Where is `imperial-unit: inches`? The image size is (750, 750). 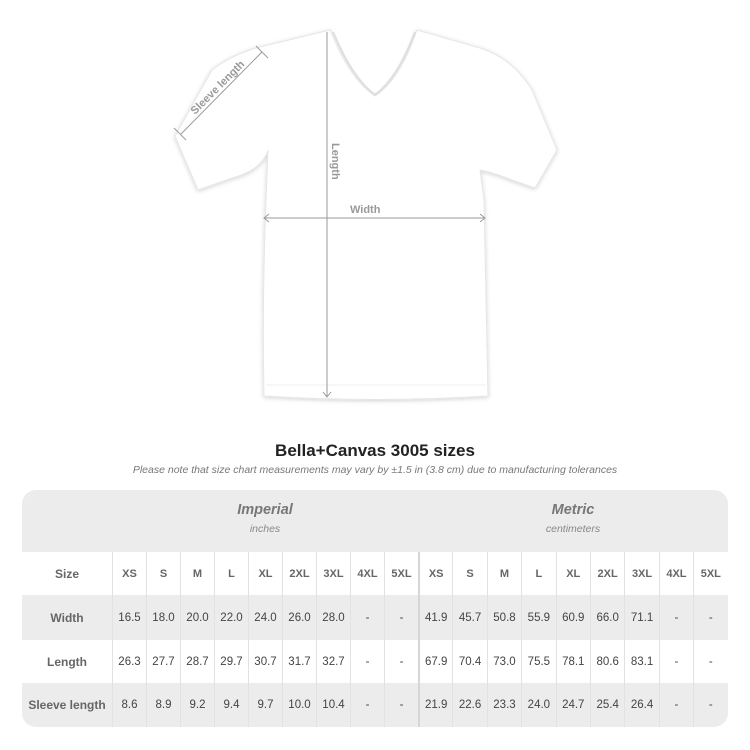 imperial-unit: inches is located at coordinates (265, 529).